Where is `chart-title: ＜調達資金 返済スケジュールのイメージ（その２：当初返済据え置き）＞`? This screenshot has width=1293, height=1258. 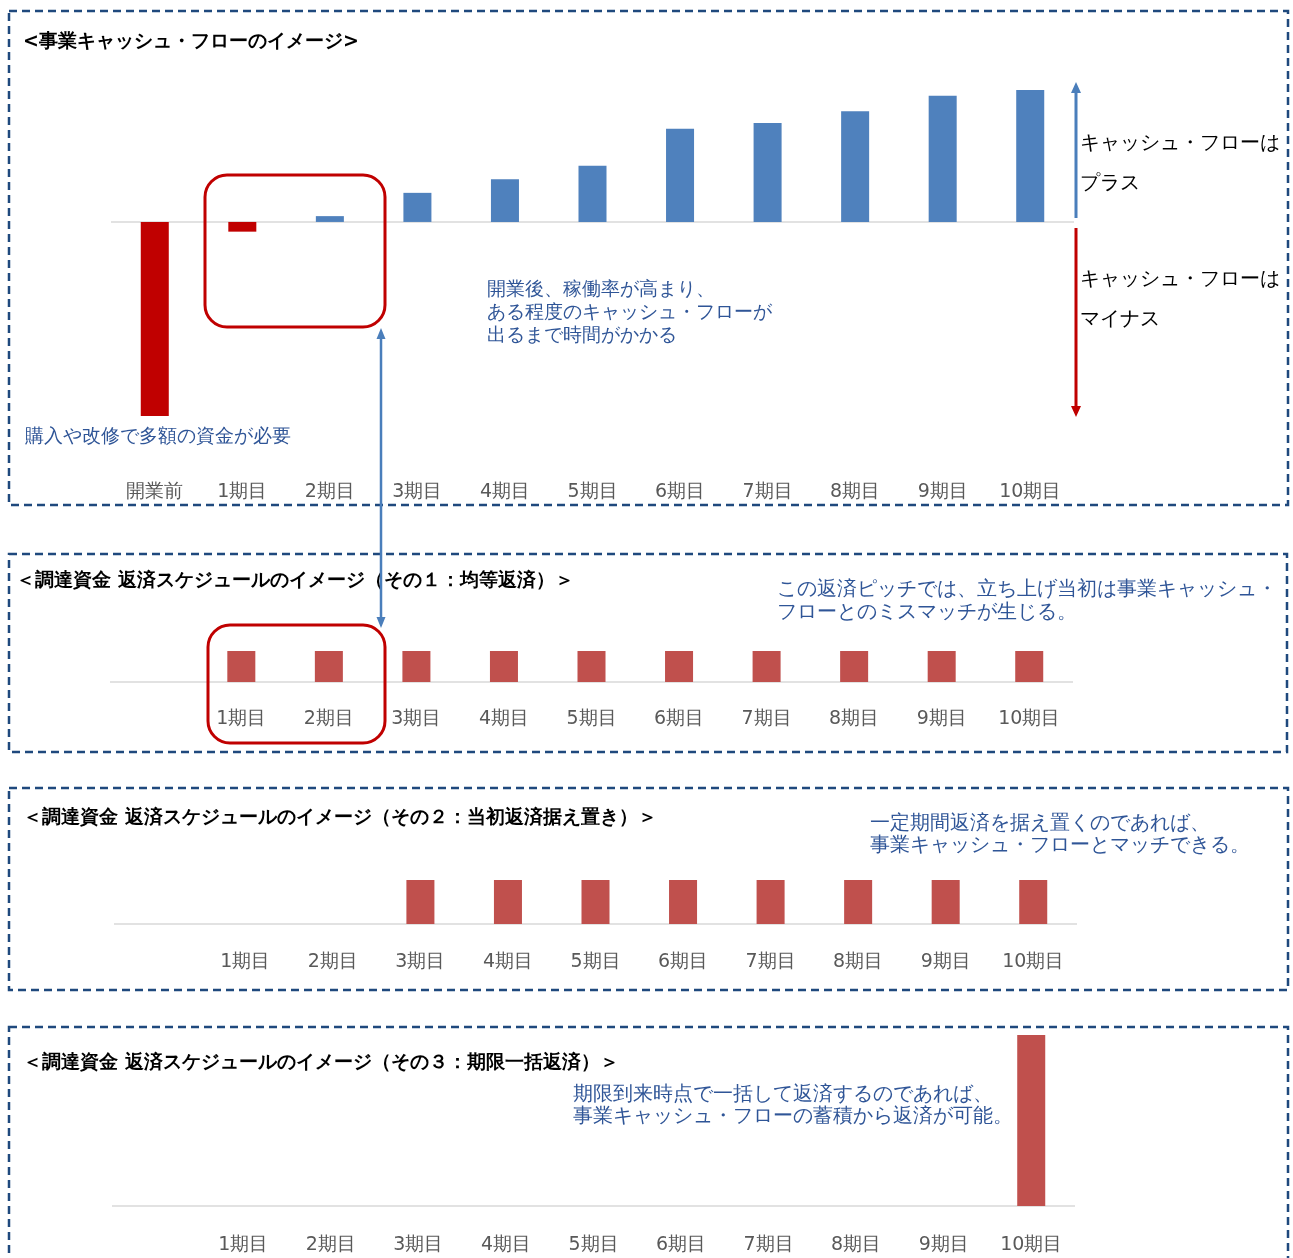
chart-title: ＜調達資金 返済スケジュールのイメージ（その２：当初返済据え置き）＞ is located at coordinates (340, 816).